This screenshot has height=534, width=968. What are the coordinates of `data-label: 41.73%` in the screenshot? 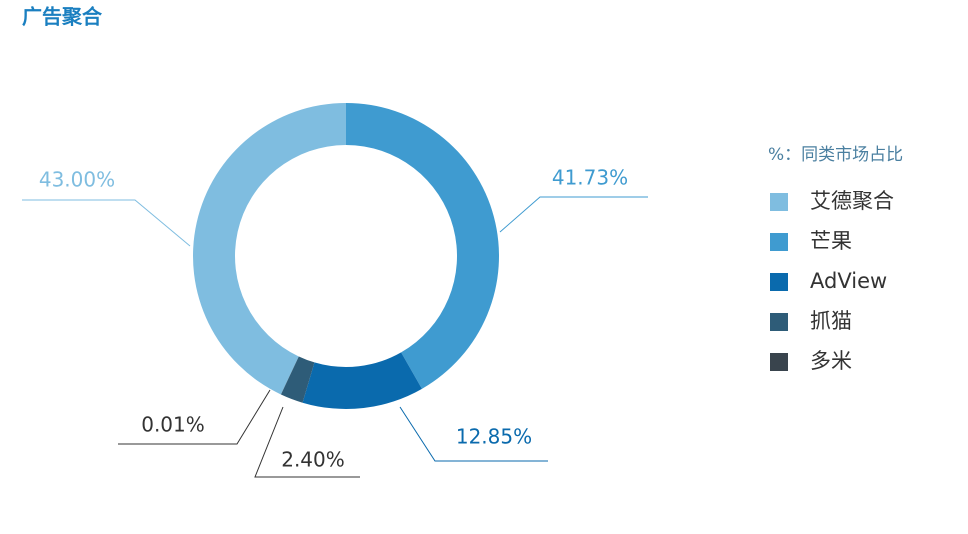 It's located at (590, 178).